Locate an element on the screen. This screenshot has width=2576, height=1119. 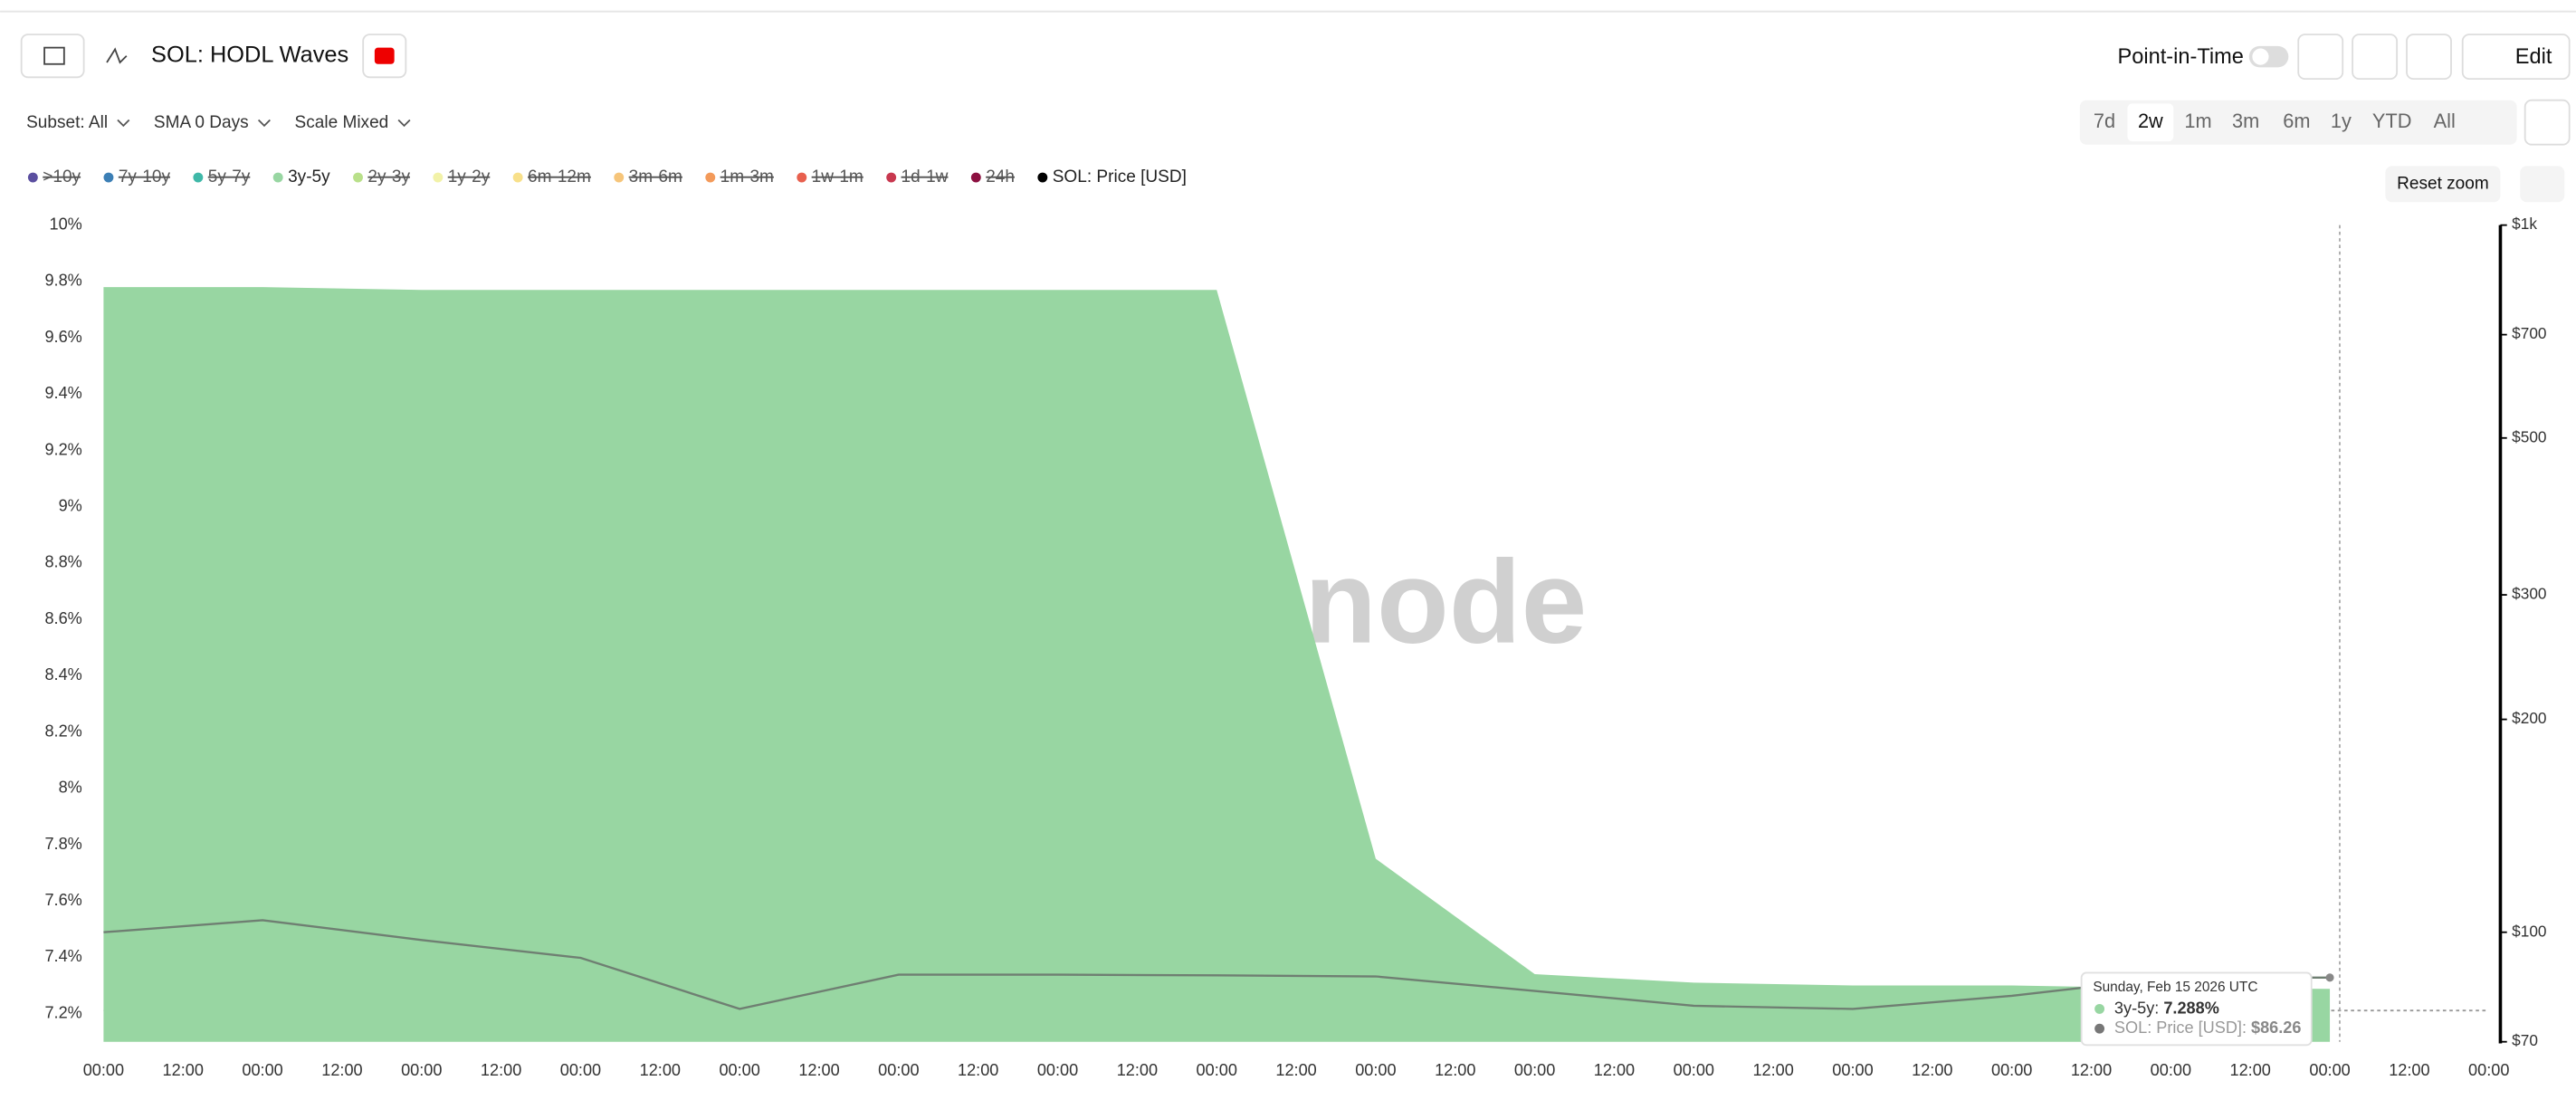
range-group is located at coordinates (2298, 123).